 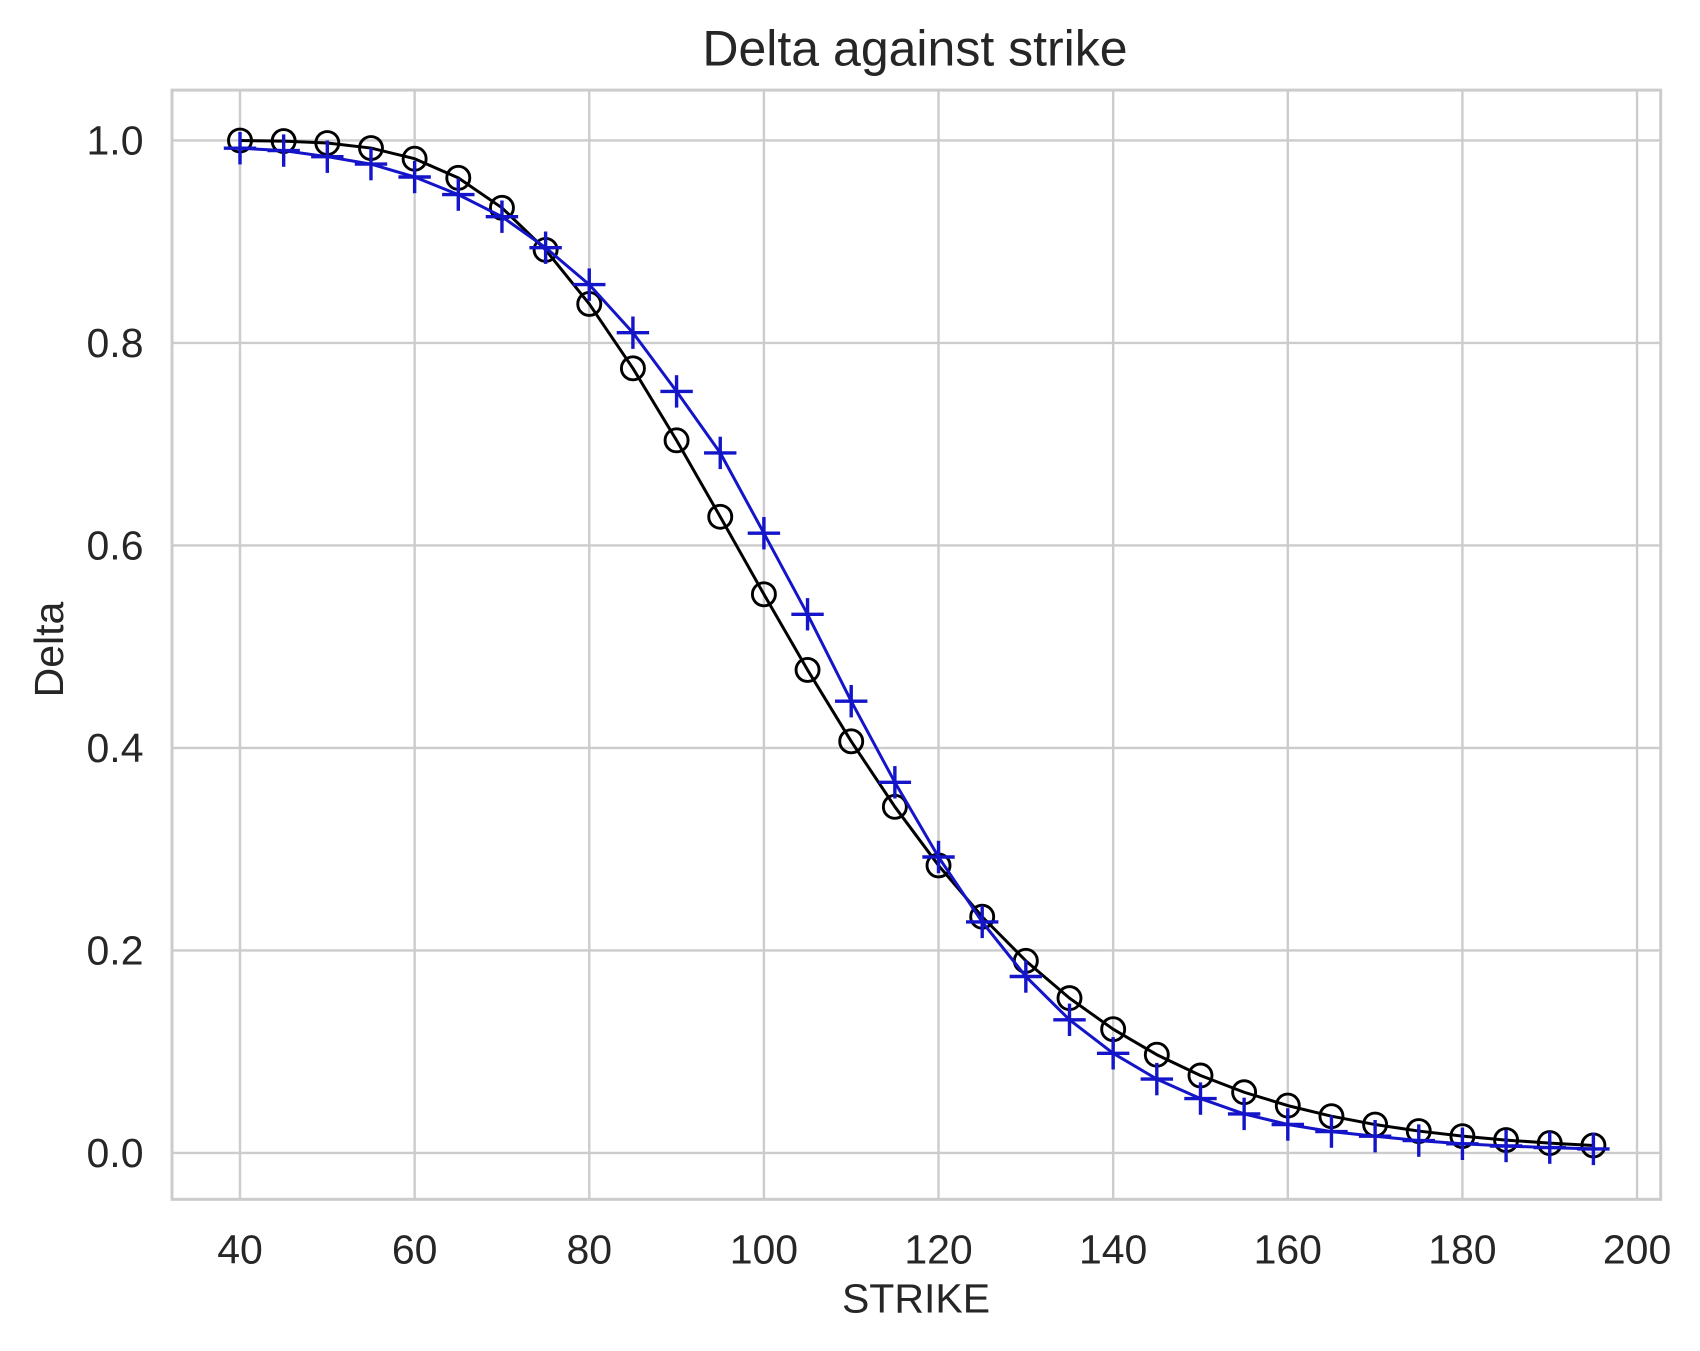 I want to click on svg-text: 80, so click(x=589, y=1249).